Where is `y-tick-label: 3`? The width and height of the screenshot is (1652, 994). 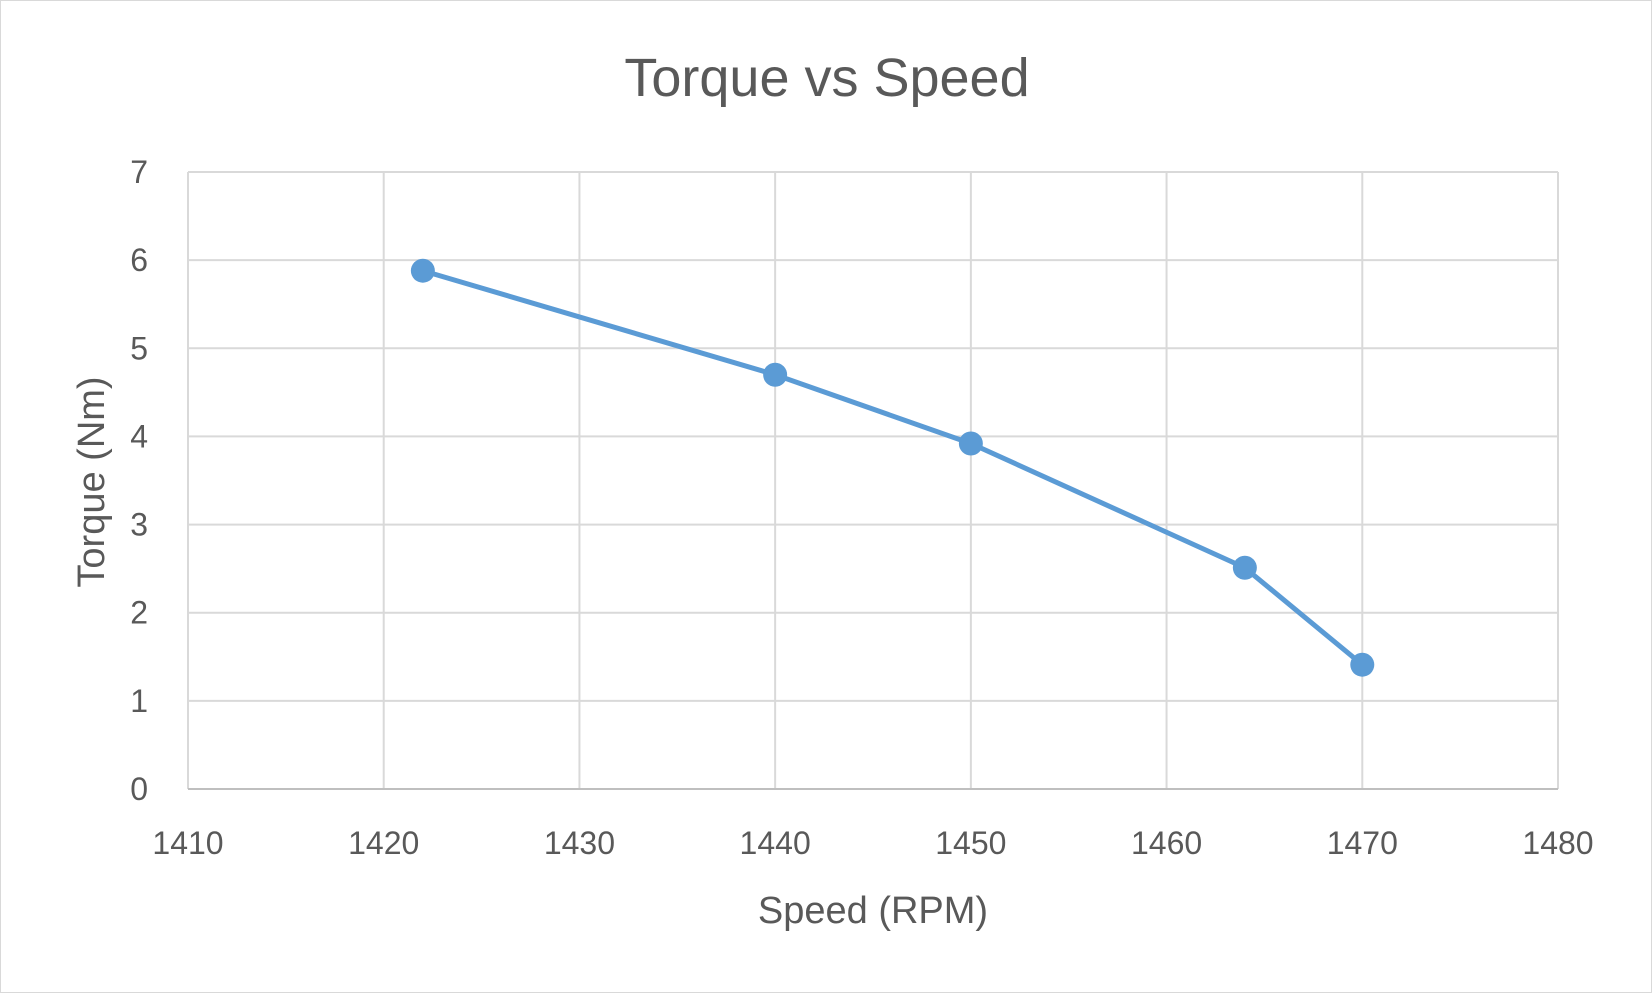 y-tick-label: 3 is located at coordinates (139, 525).